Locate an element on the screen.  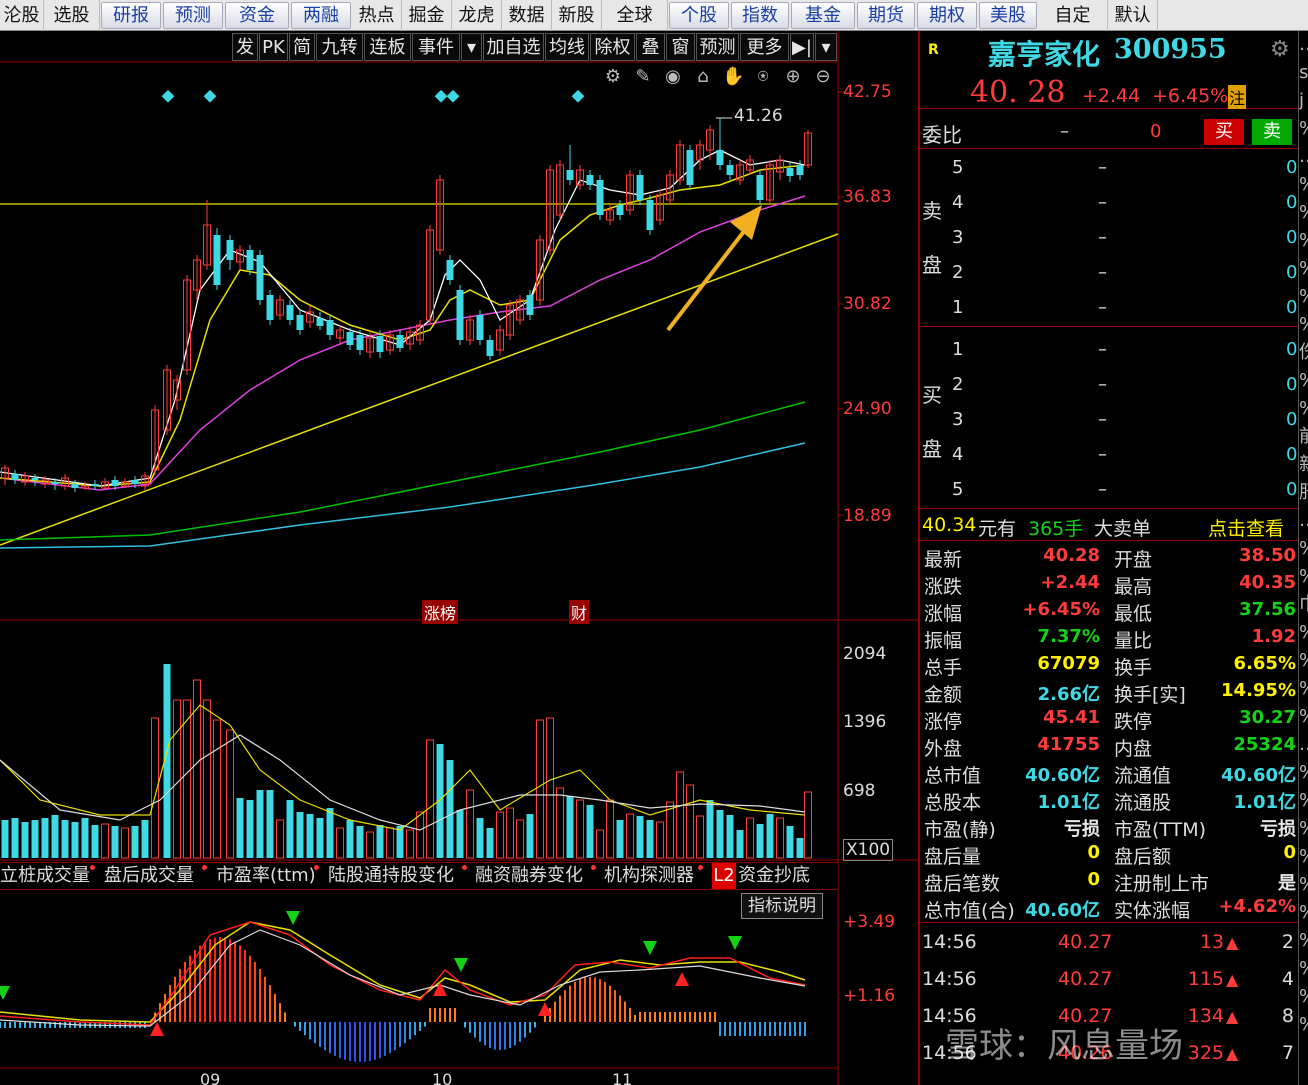
indicator-tab: 资金抄底 is located at coordinates (774, 875).